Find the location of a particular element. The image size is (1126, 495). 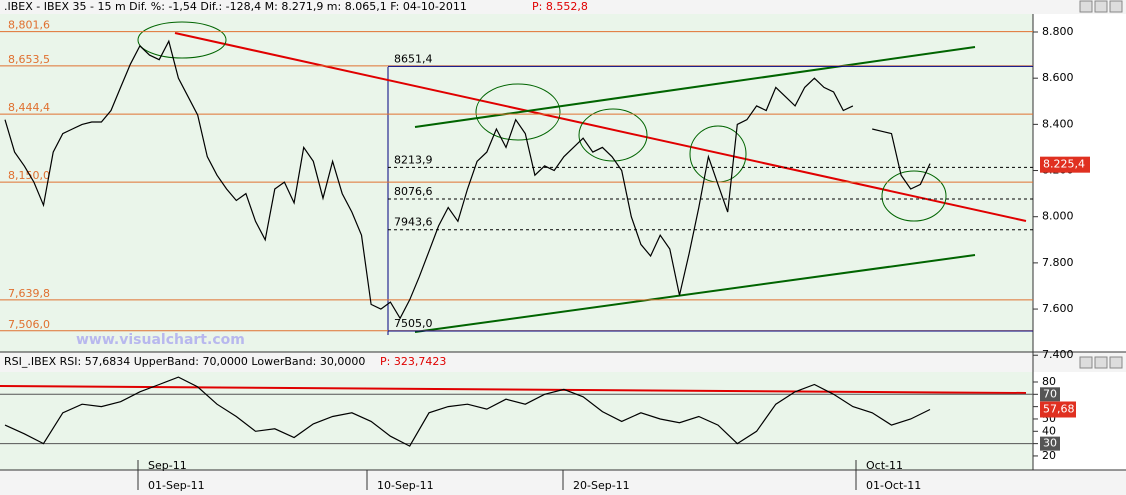

level-label: 7,639,8 is located at coordinates (29, 293).